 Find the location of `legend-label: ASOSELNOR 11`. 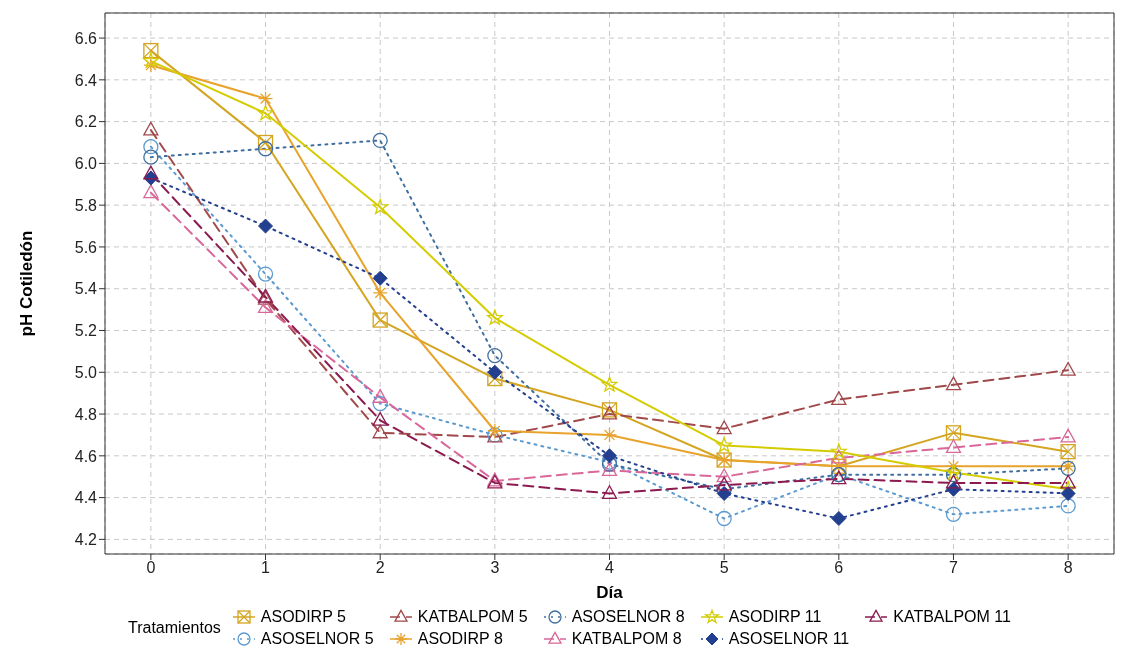

legend-label: ASOSELNOR 11 is located at coordinates (789, 639).